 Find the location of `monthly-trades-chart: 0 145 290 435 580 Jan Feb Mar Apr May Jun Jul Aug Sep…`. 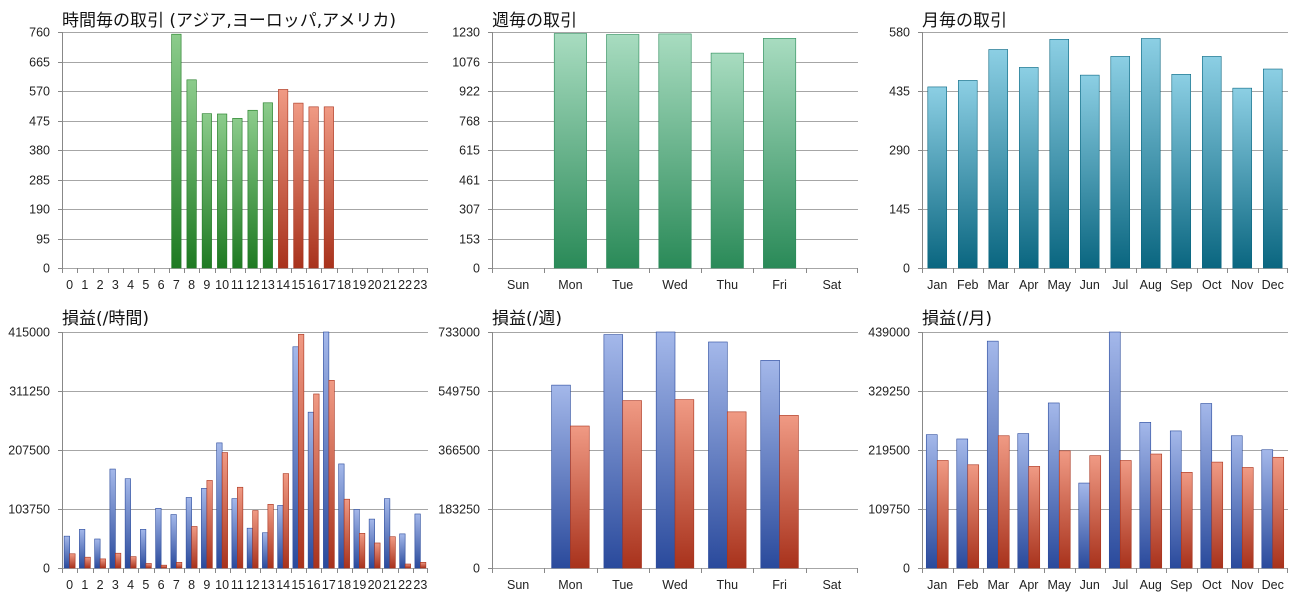

monthly-trades-chart: 0 145 290 435 580 Jan Feb Mar Apr May Jun Jul Aug Sep… is located at coordinates (1088, 159).